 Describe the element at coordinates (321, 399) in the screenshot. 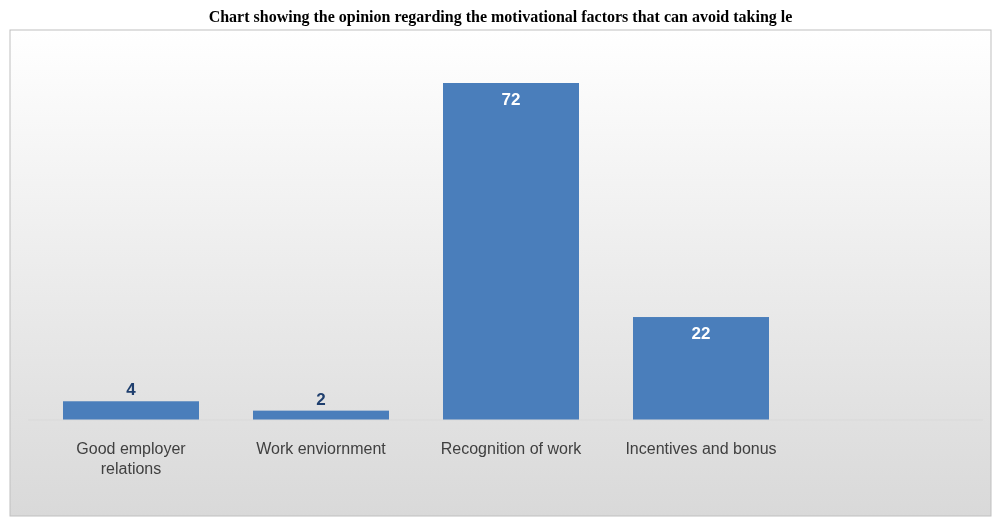

I see `data-label: 2` at that location.